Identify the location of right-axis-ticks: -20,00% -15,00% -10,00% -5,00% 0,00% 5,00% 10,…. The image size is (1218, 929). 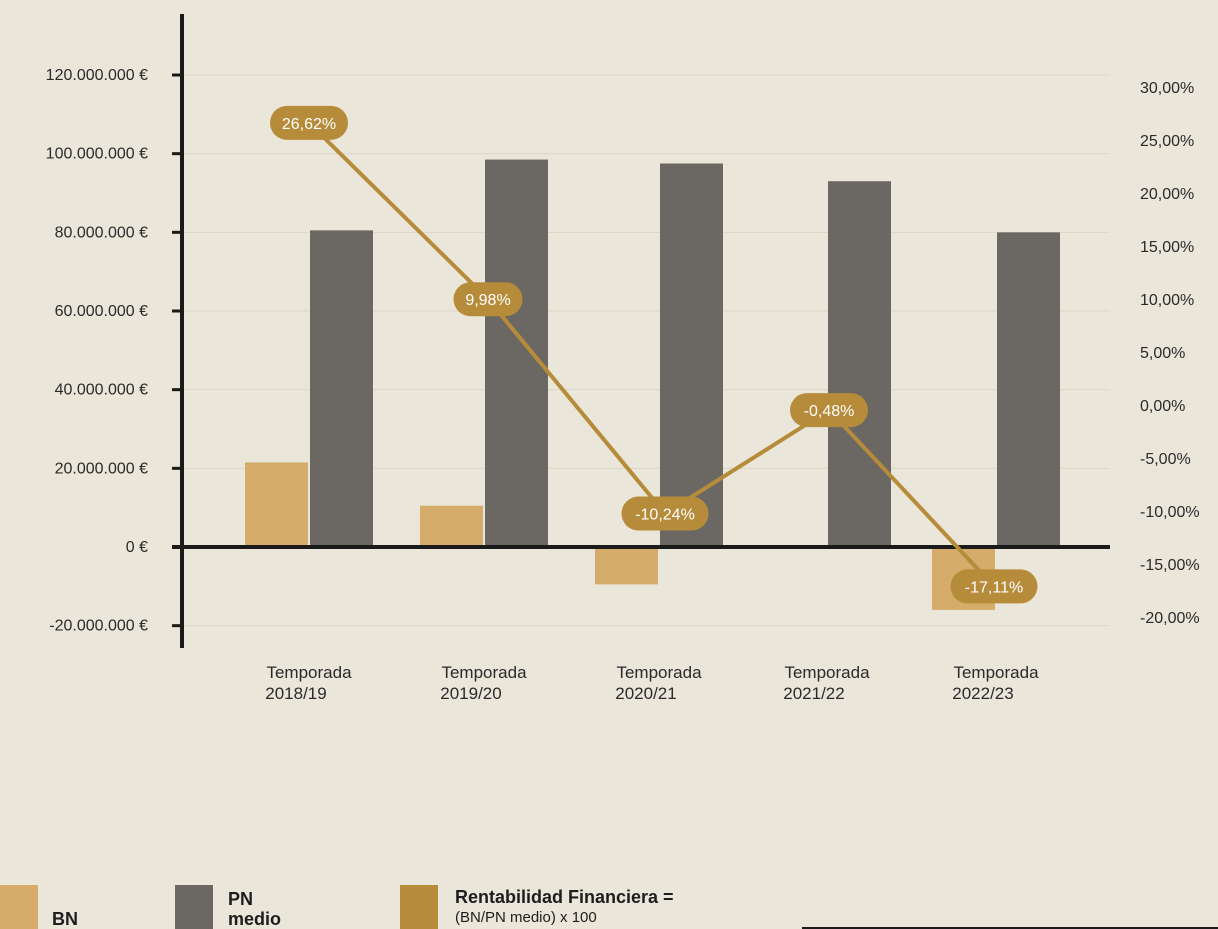
(1170, 353).